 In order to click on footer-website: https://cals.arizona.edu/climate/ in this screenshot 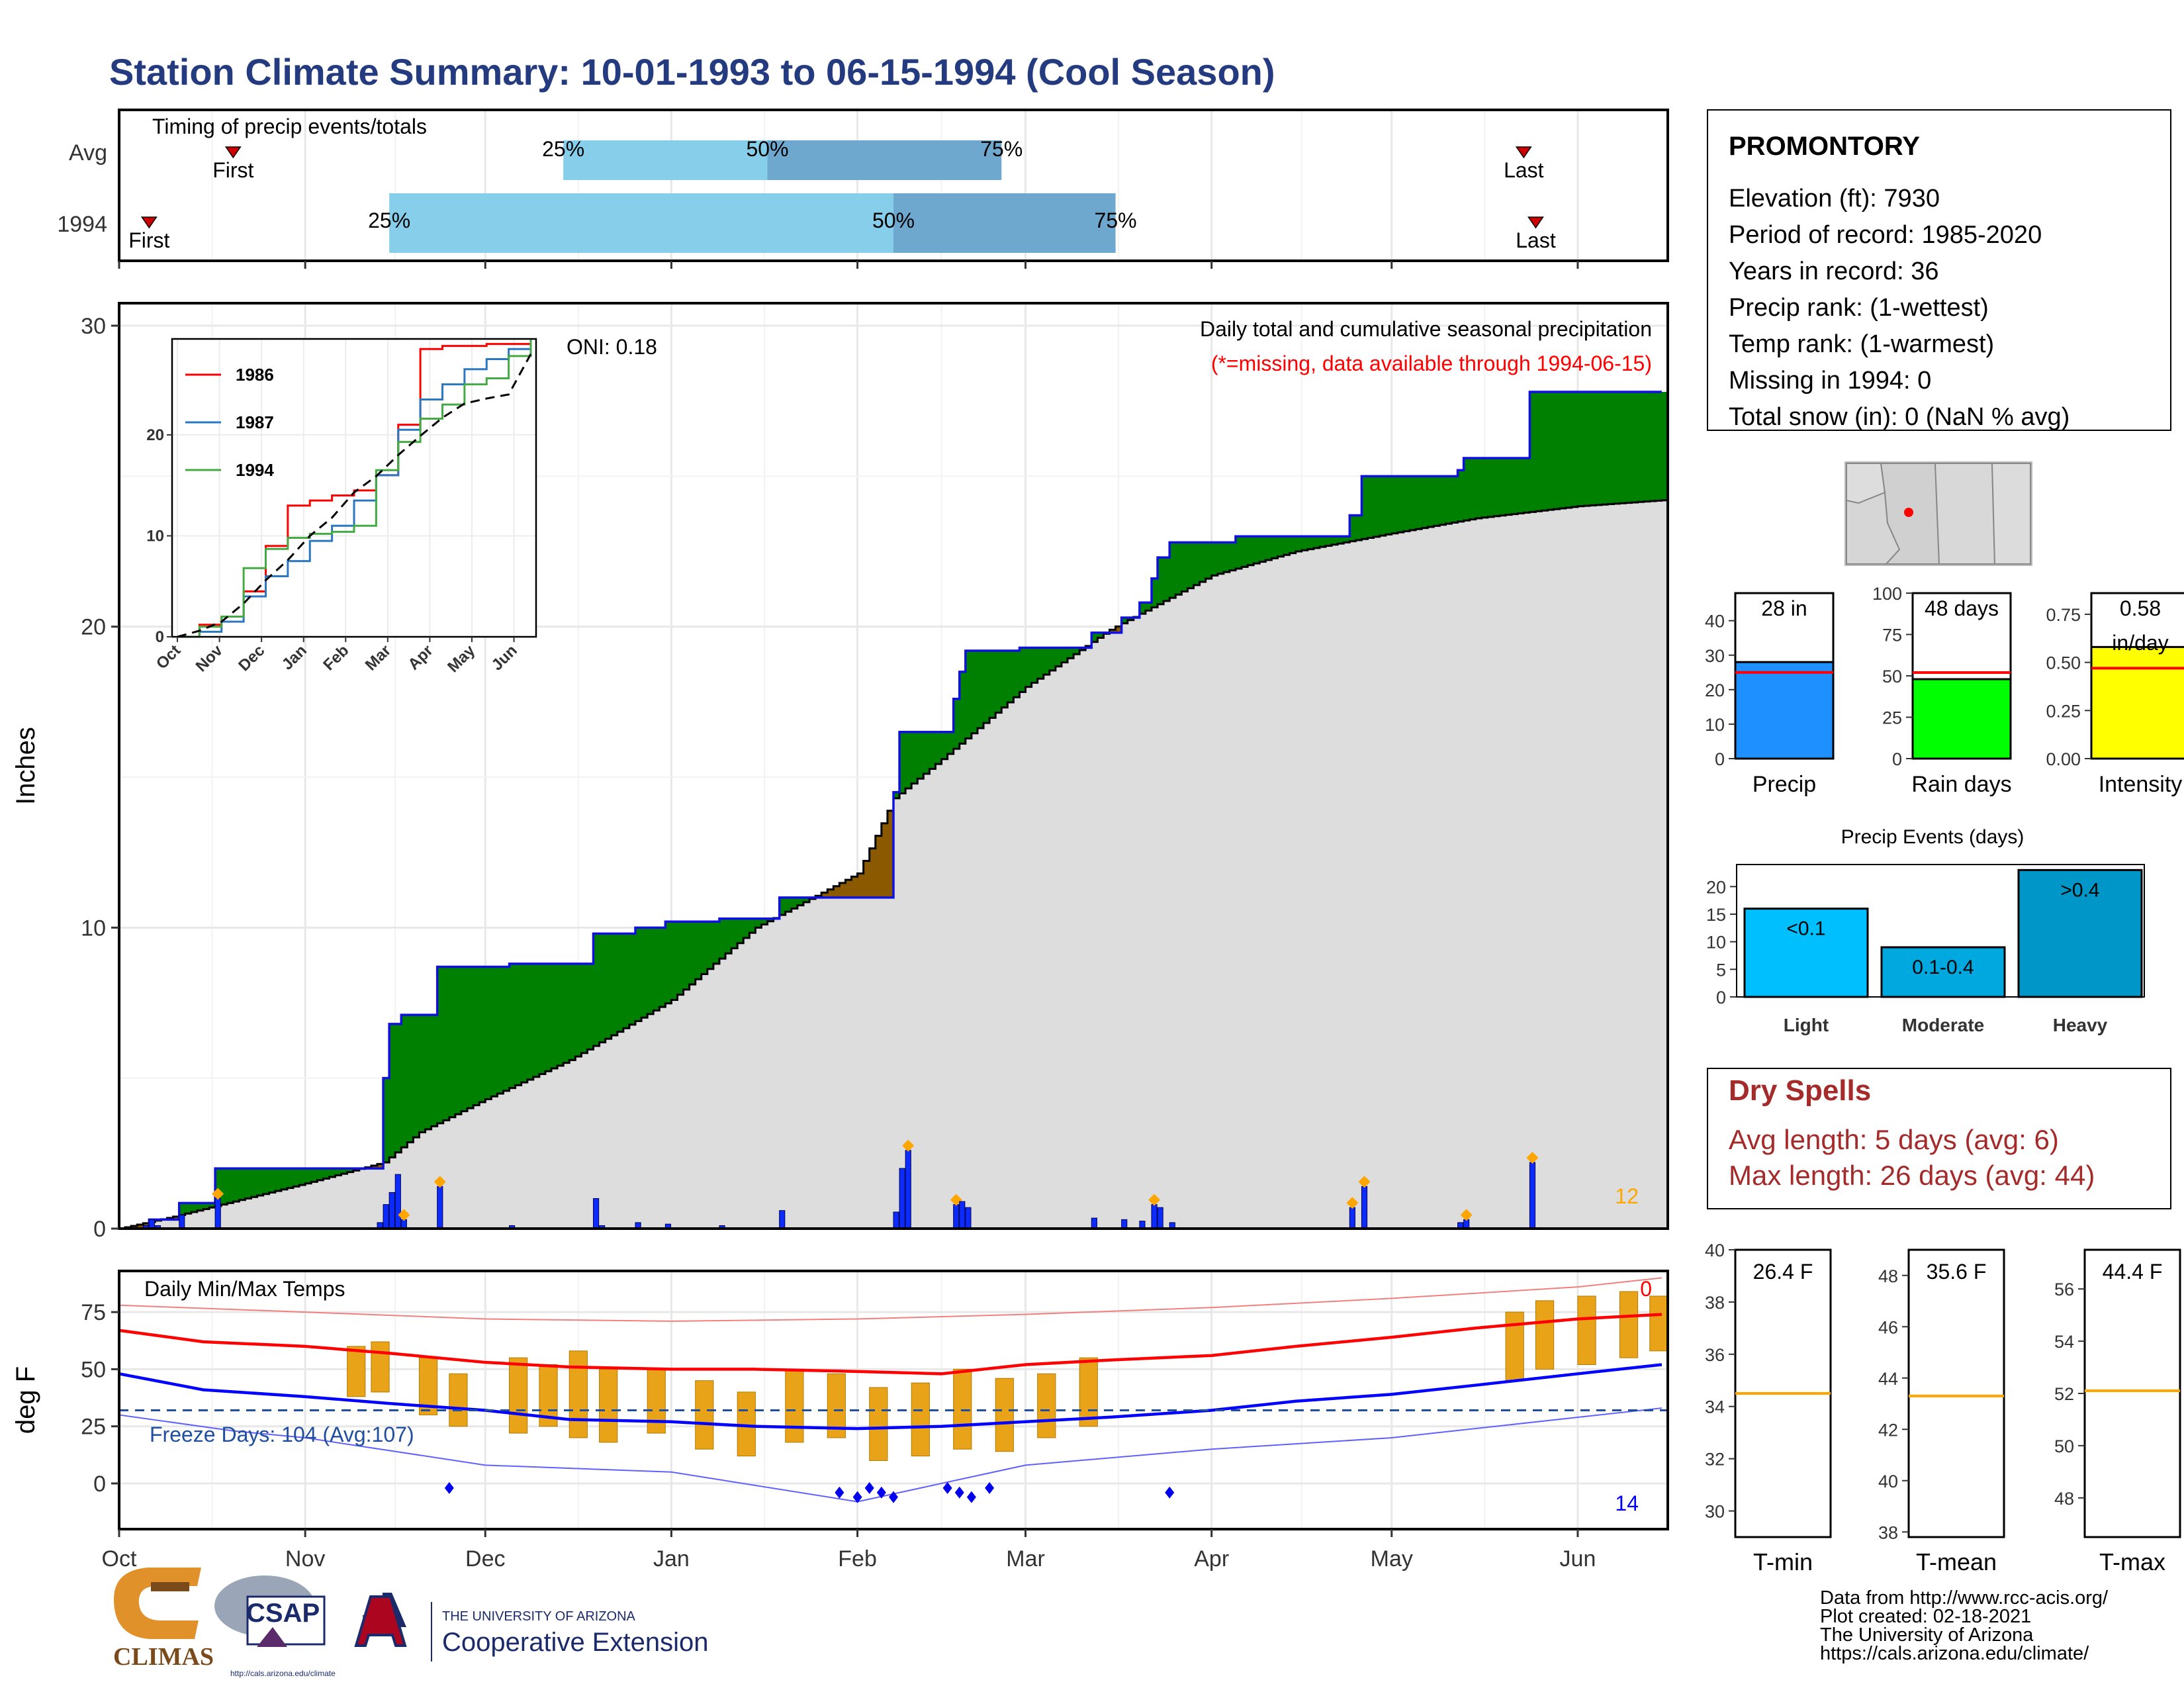, I will do `click(1954, 1653)`.